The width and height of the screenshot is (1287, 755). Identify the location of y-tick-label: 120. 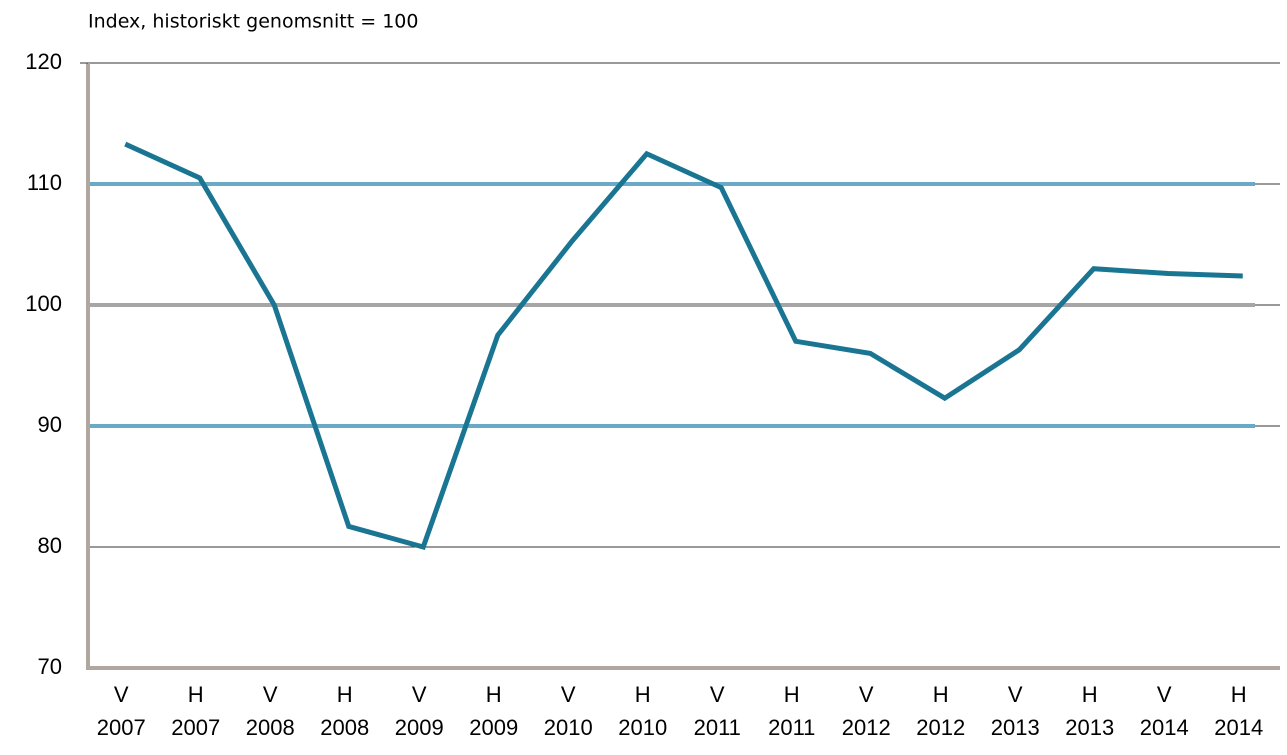
(43, 61).